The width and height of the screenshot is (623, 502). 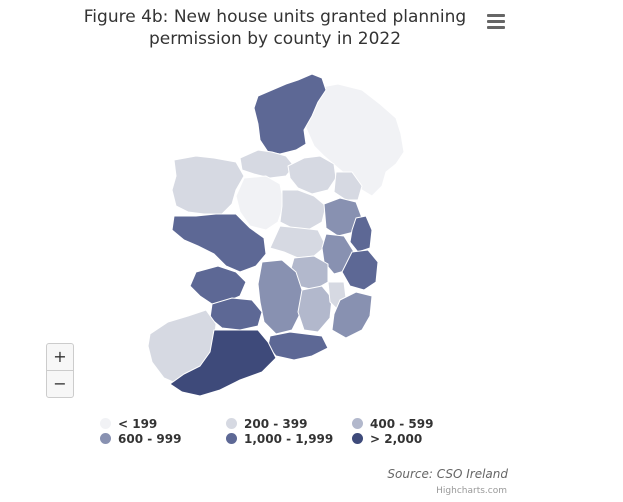 What do you see at coordinates (219, 243) in the screenshot?
I see `county-galway` at bounding box center [219, 243].